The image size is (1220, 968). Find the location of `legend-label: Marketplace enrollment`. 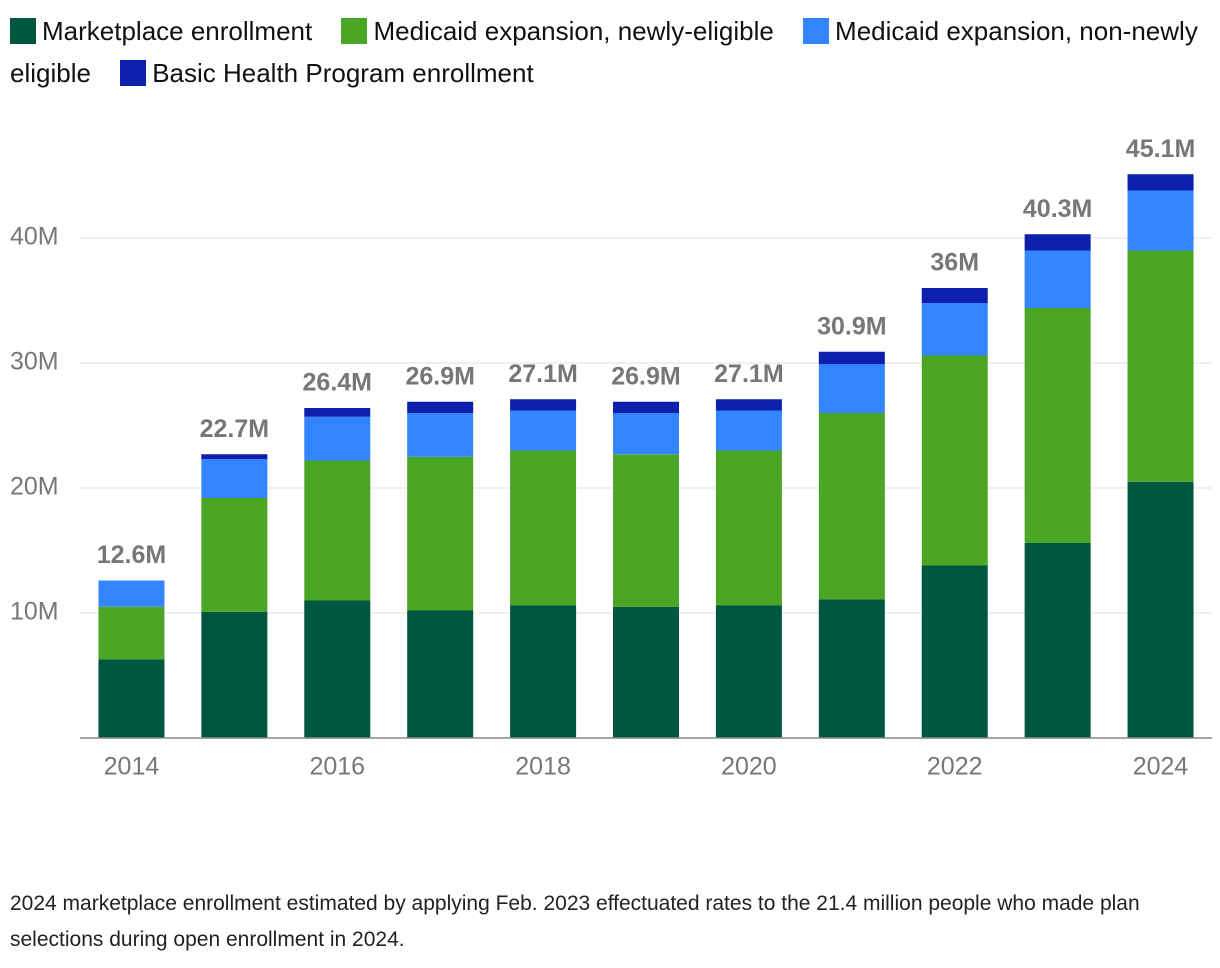

legend-label: Marketplace enrollment is located at coordinates (177, 31).